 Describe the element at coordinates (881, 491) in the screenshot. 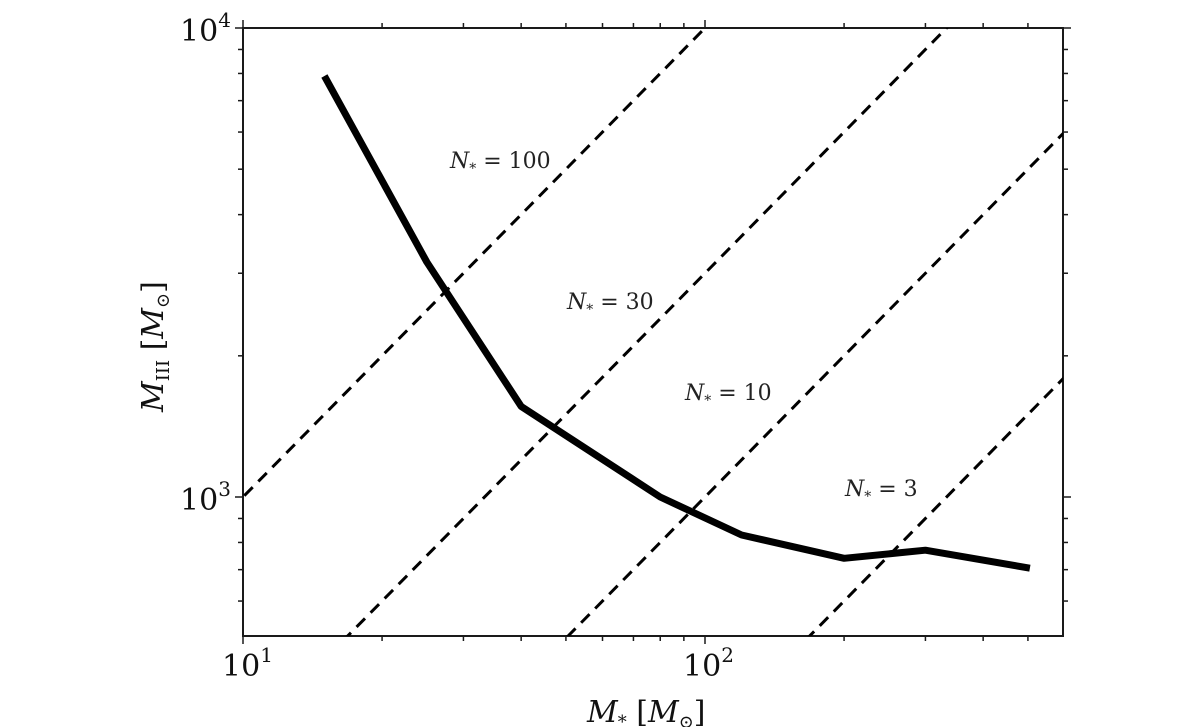

I see `annotation-n3: N* = 3` at that location.